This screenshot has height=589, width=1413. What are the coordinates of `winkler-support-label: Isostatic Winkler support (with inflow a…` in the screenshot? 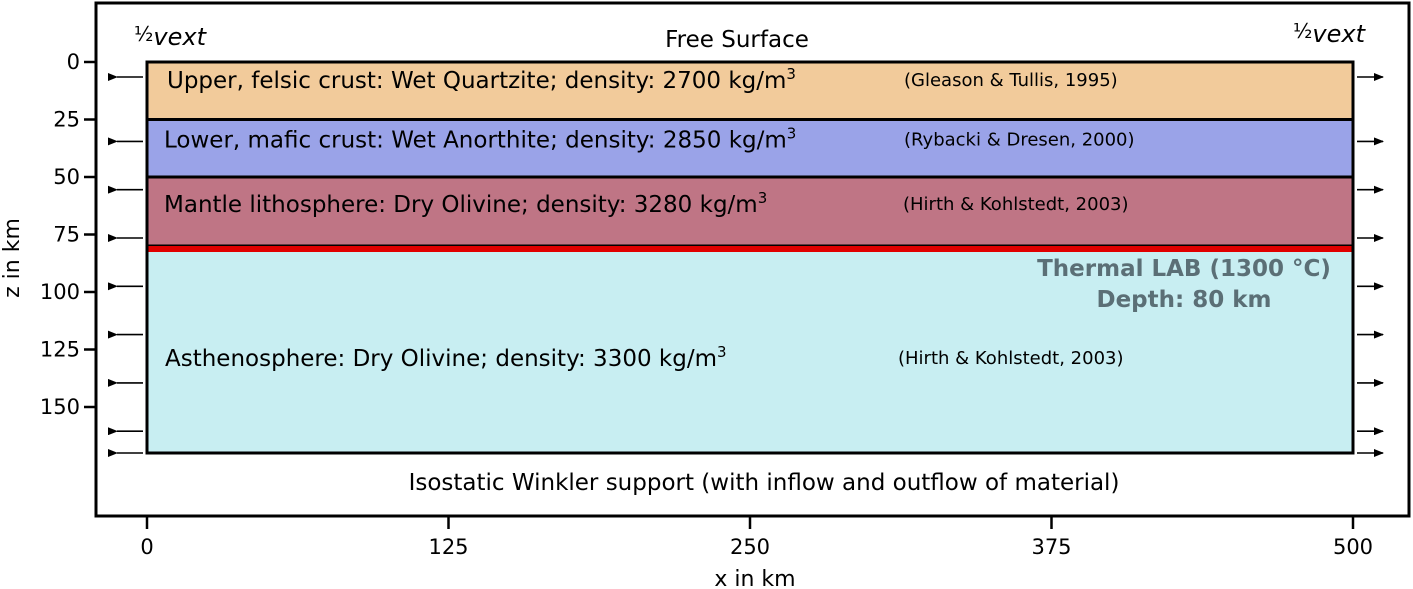 It's located at (764, 483).